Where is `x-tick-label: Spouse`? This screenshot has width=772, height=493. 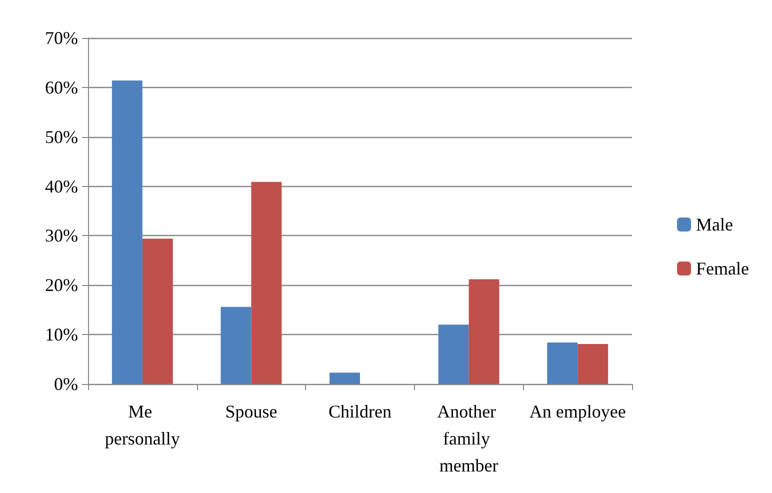
x-tick-label: Spouse is located at coordinates (251, 412).